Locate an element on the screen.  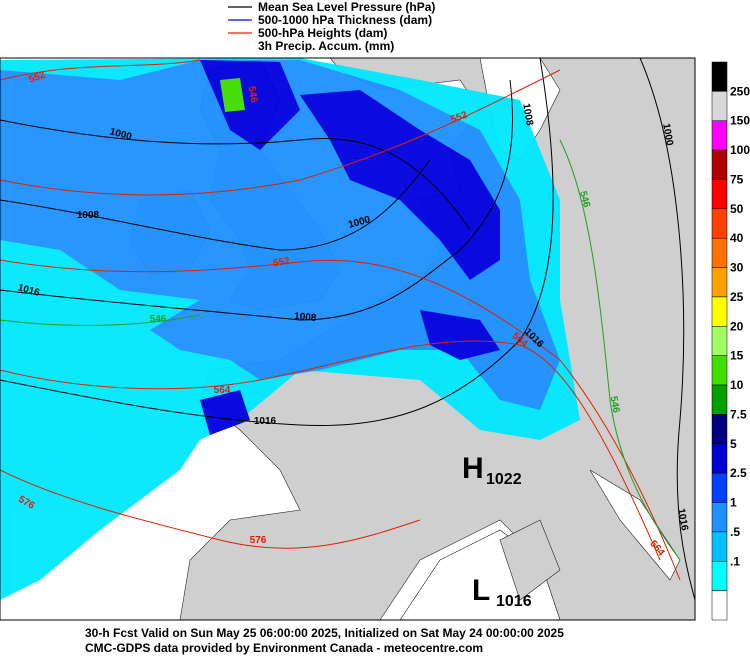
center-letter: H is located at coordinates (473, 468).